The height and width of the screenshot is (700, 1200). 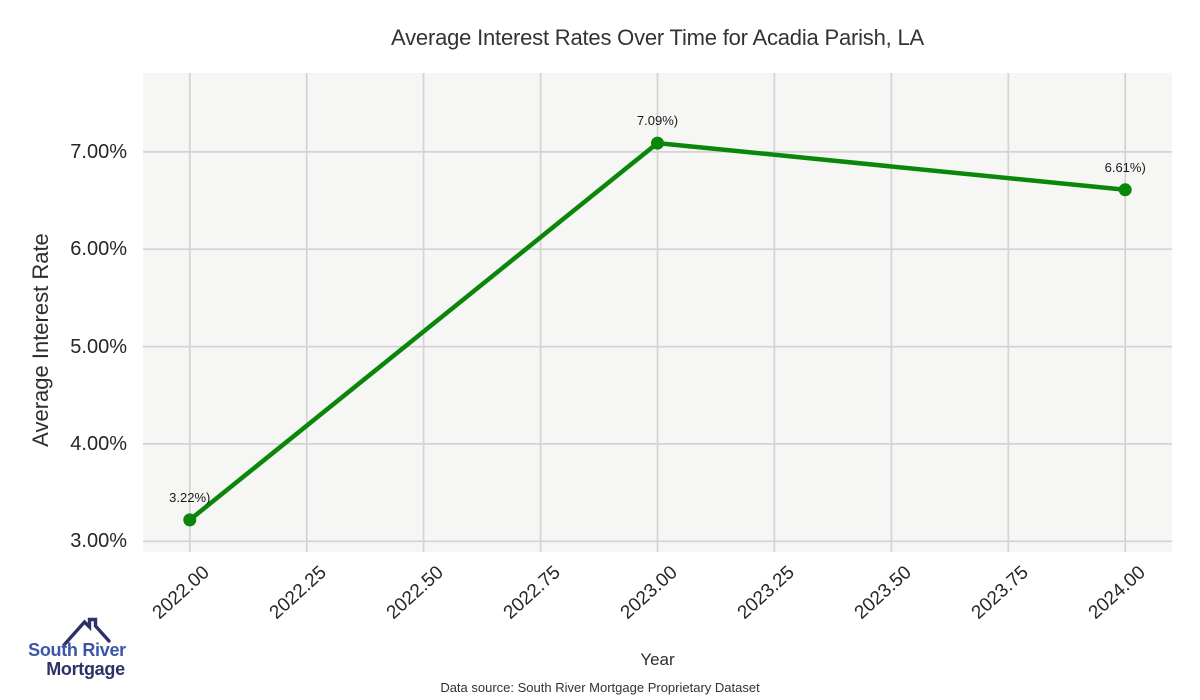 I want to click on x-tick-label: 2023.75, so click(x=1000, y=593).